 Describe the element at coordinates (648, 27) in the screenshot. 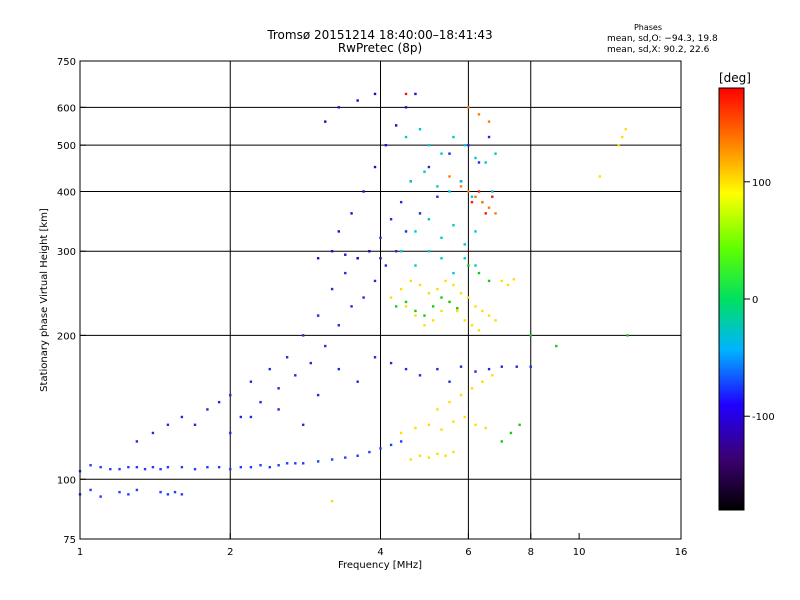

I see `stats-heading: Phases` at that location.